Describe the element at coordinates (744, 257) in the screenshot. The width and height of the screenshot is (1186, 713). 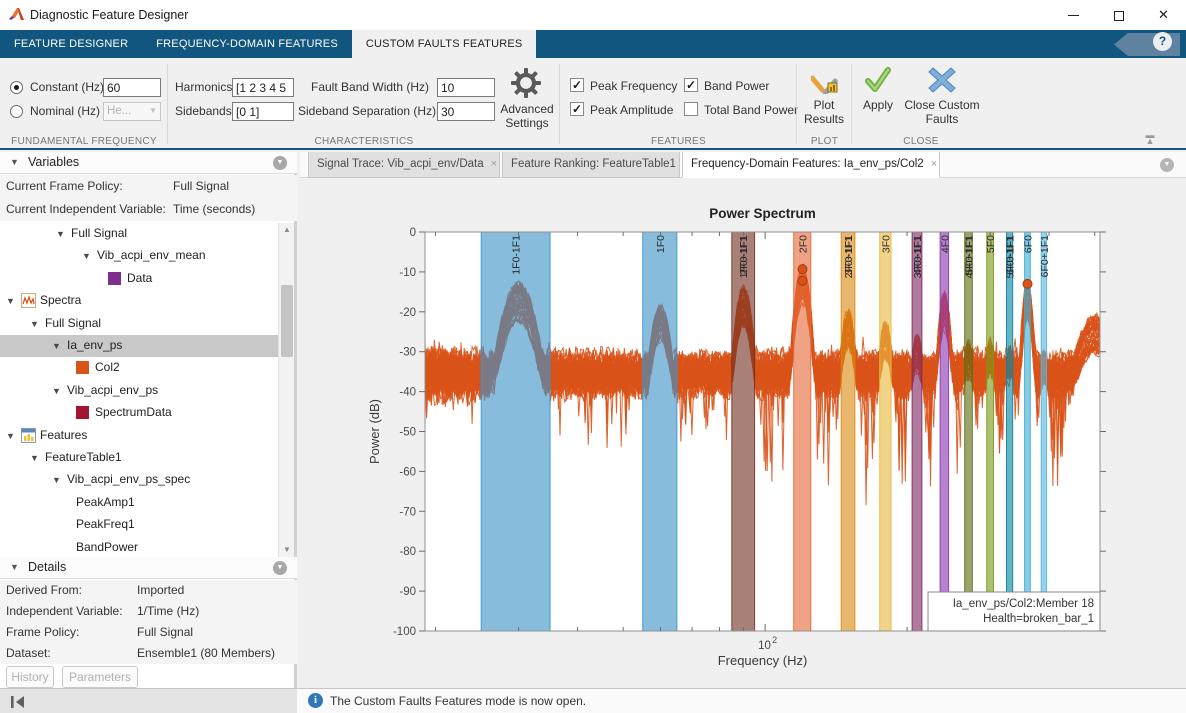
I see `fault-band-label: 1F0+1F1` at that location.